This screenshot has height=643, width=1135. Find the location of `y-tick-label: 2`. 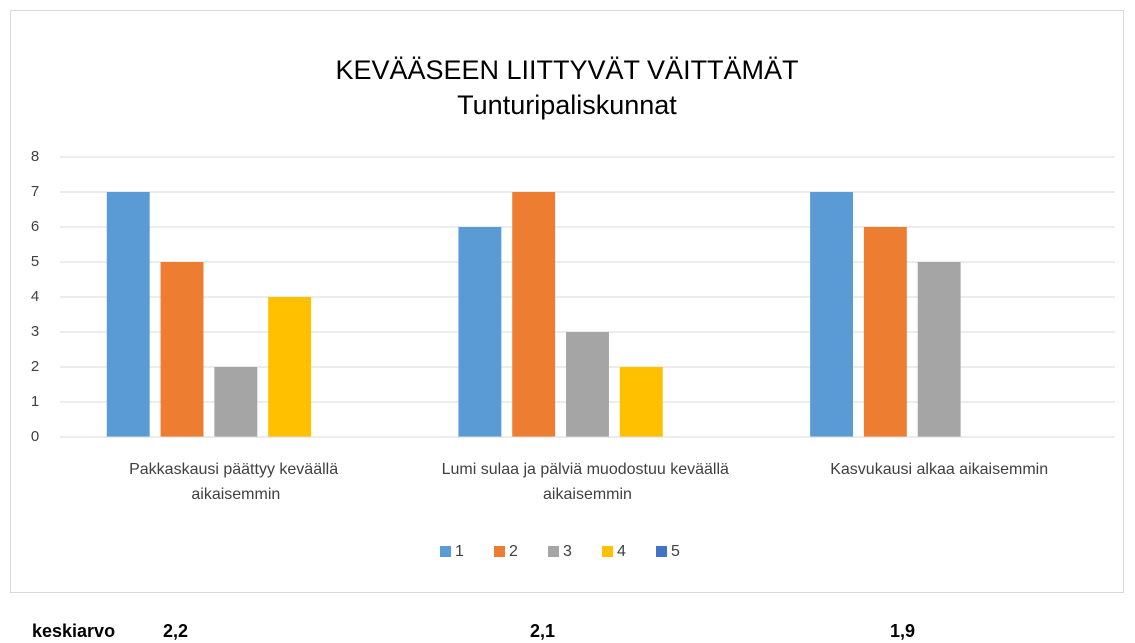

y-tick-label: 2 is located at coordinates (35, 366).